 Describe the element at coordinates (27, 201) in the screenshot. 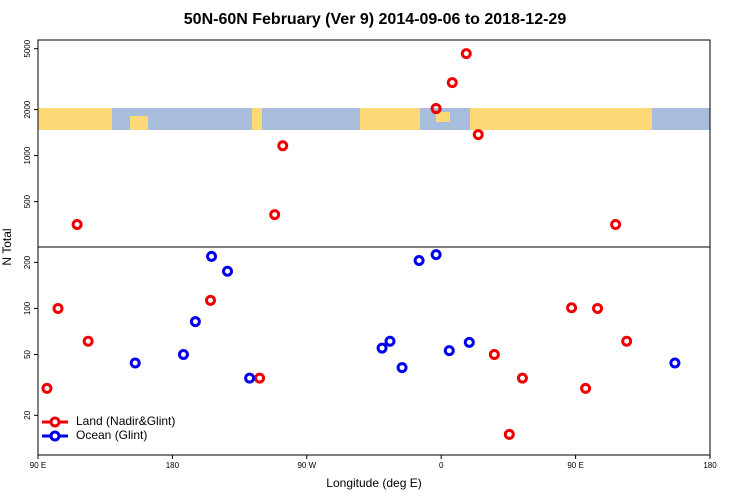

I see `y-tick-label: 500` at that location.